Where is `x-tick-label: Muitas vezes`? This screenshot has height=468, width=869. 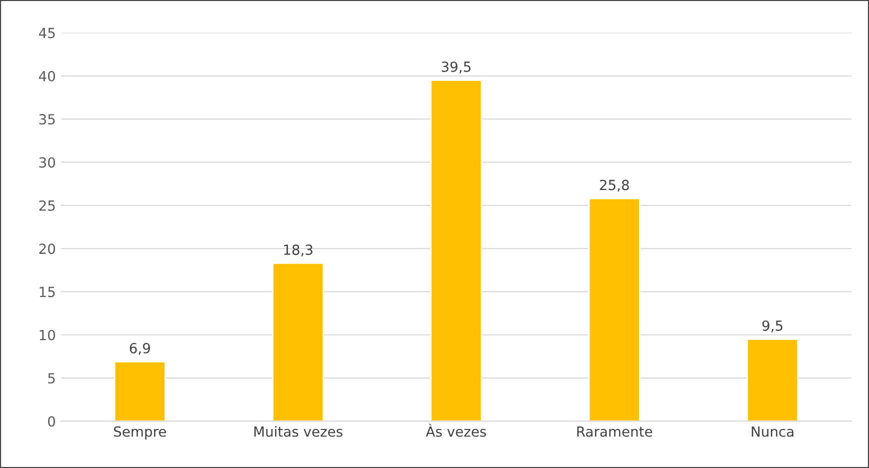 x-tick-label: Muitas vezes is located at coordinates (298, 431).